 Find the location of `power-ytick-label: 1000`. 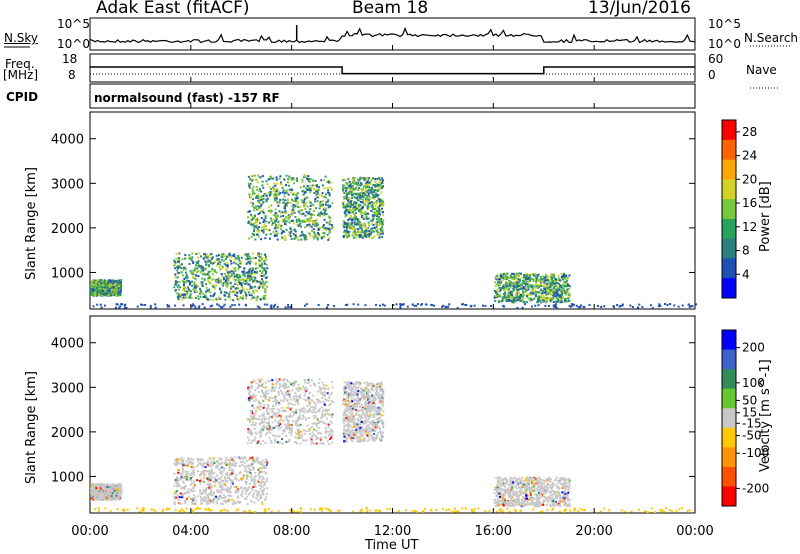

power-ytick-label: 1000 is located at coordinates (67, 273).